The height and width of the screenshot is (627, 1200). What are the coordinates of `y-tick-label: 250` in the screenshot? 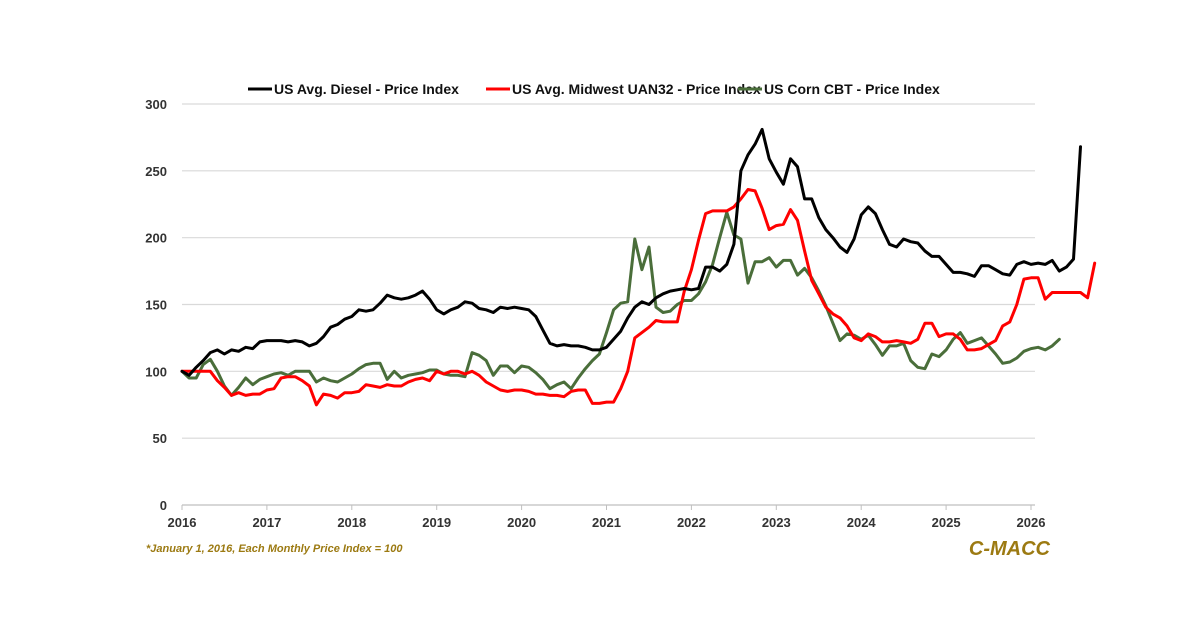 It's located at (156, 171).